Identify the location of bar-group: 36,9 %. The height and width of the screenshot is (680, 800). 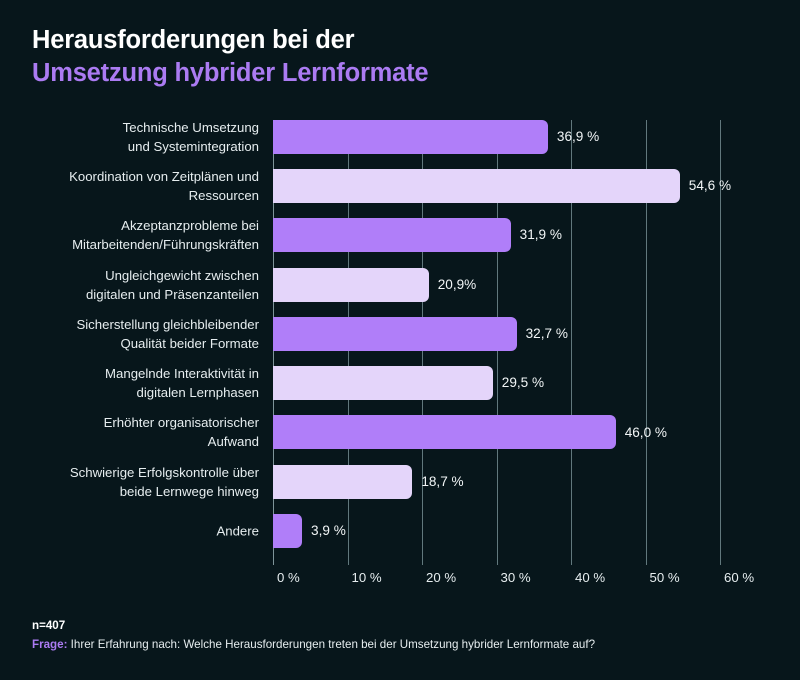
(436, 136).